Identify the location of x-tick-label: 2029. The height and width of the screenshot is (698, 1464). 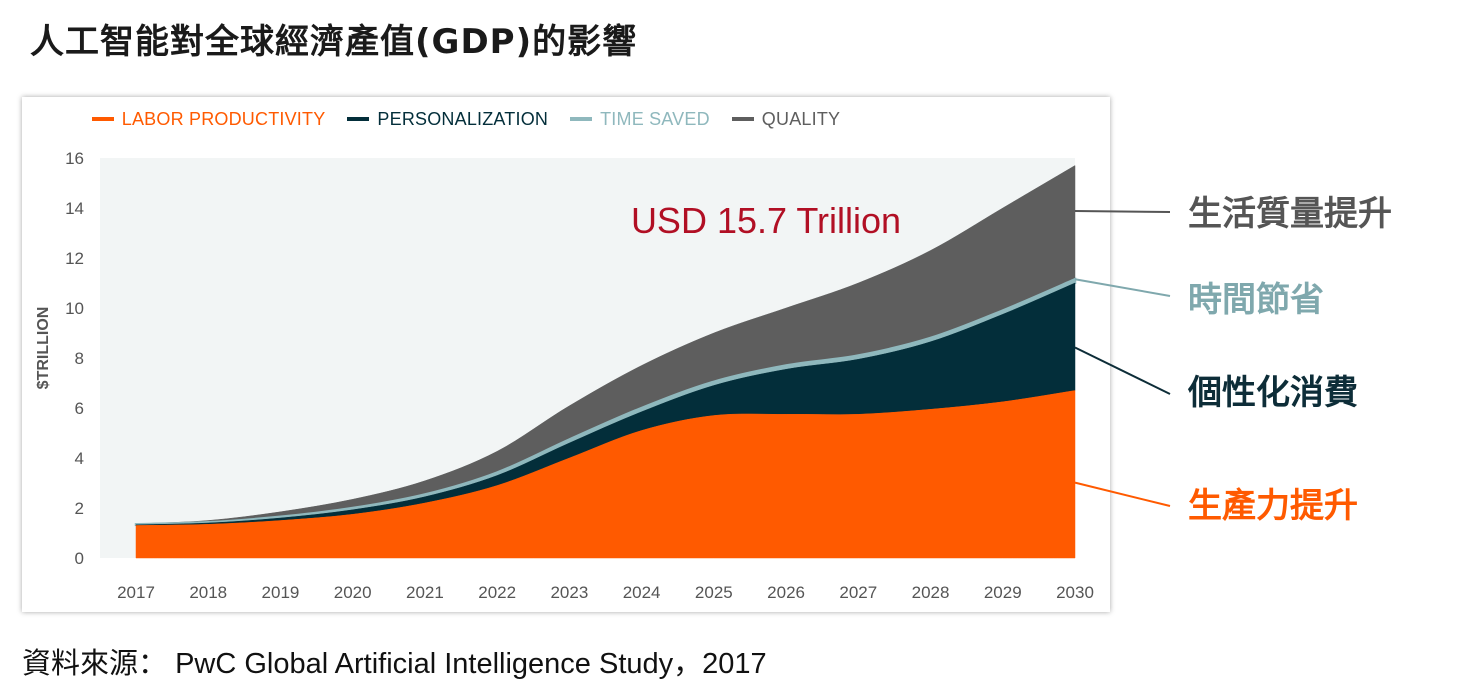
(1003, 592).